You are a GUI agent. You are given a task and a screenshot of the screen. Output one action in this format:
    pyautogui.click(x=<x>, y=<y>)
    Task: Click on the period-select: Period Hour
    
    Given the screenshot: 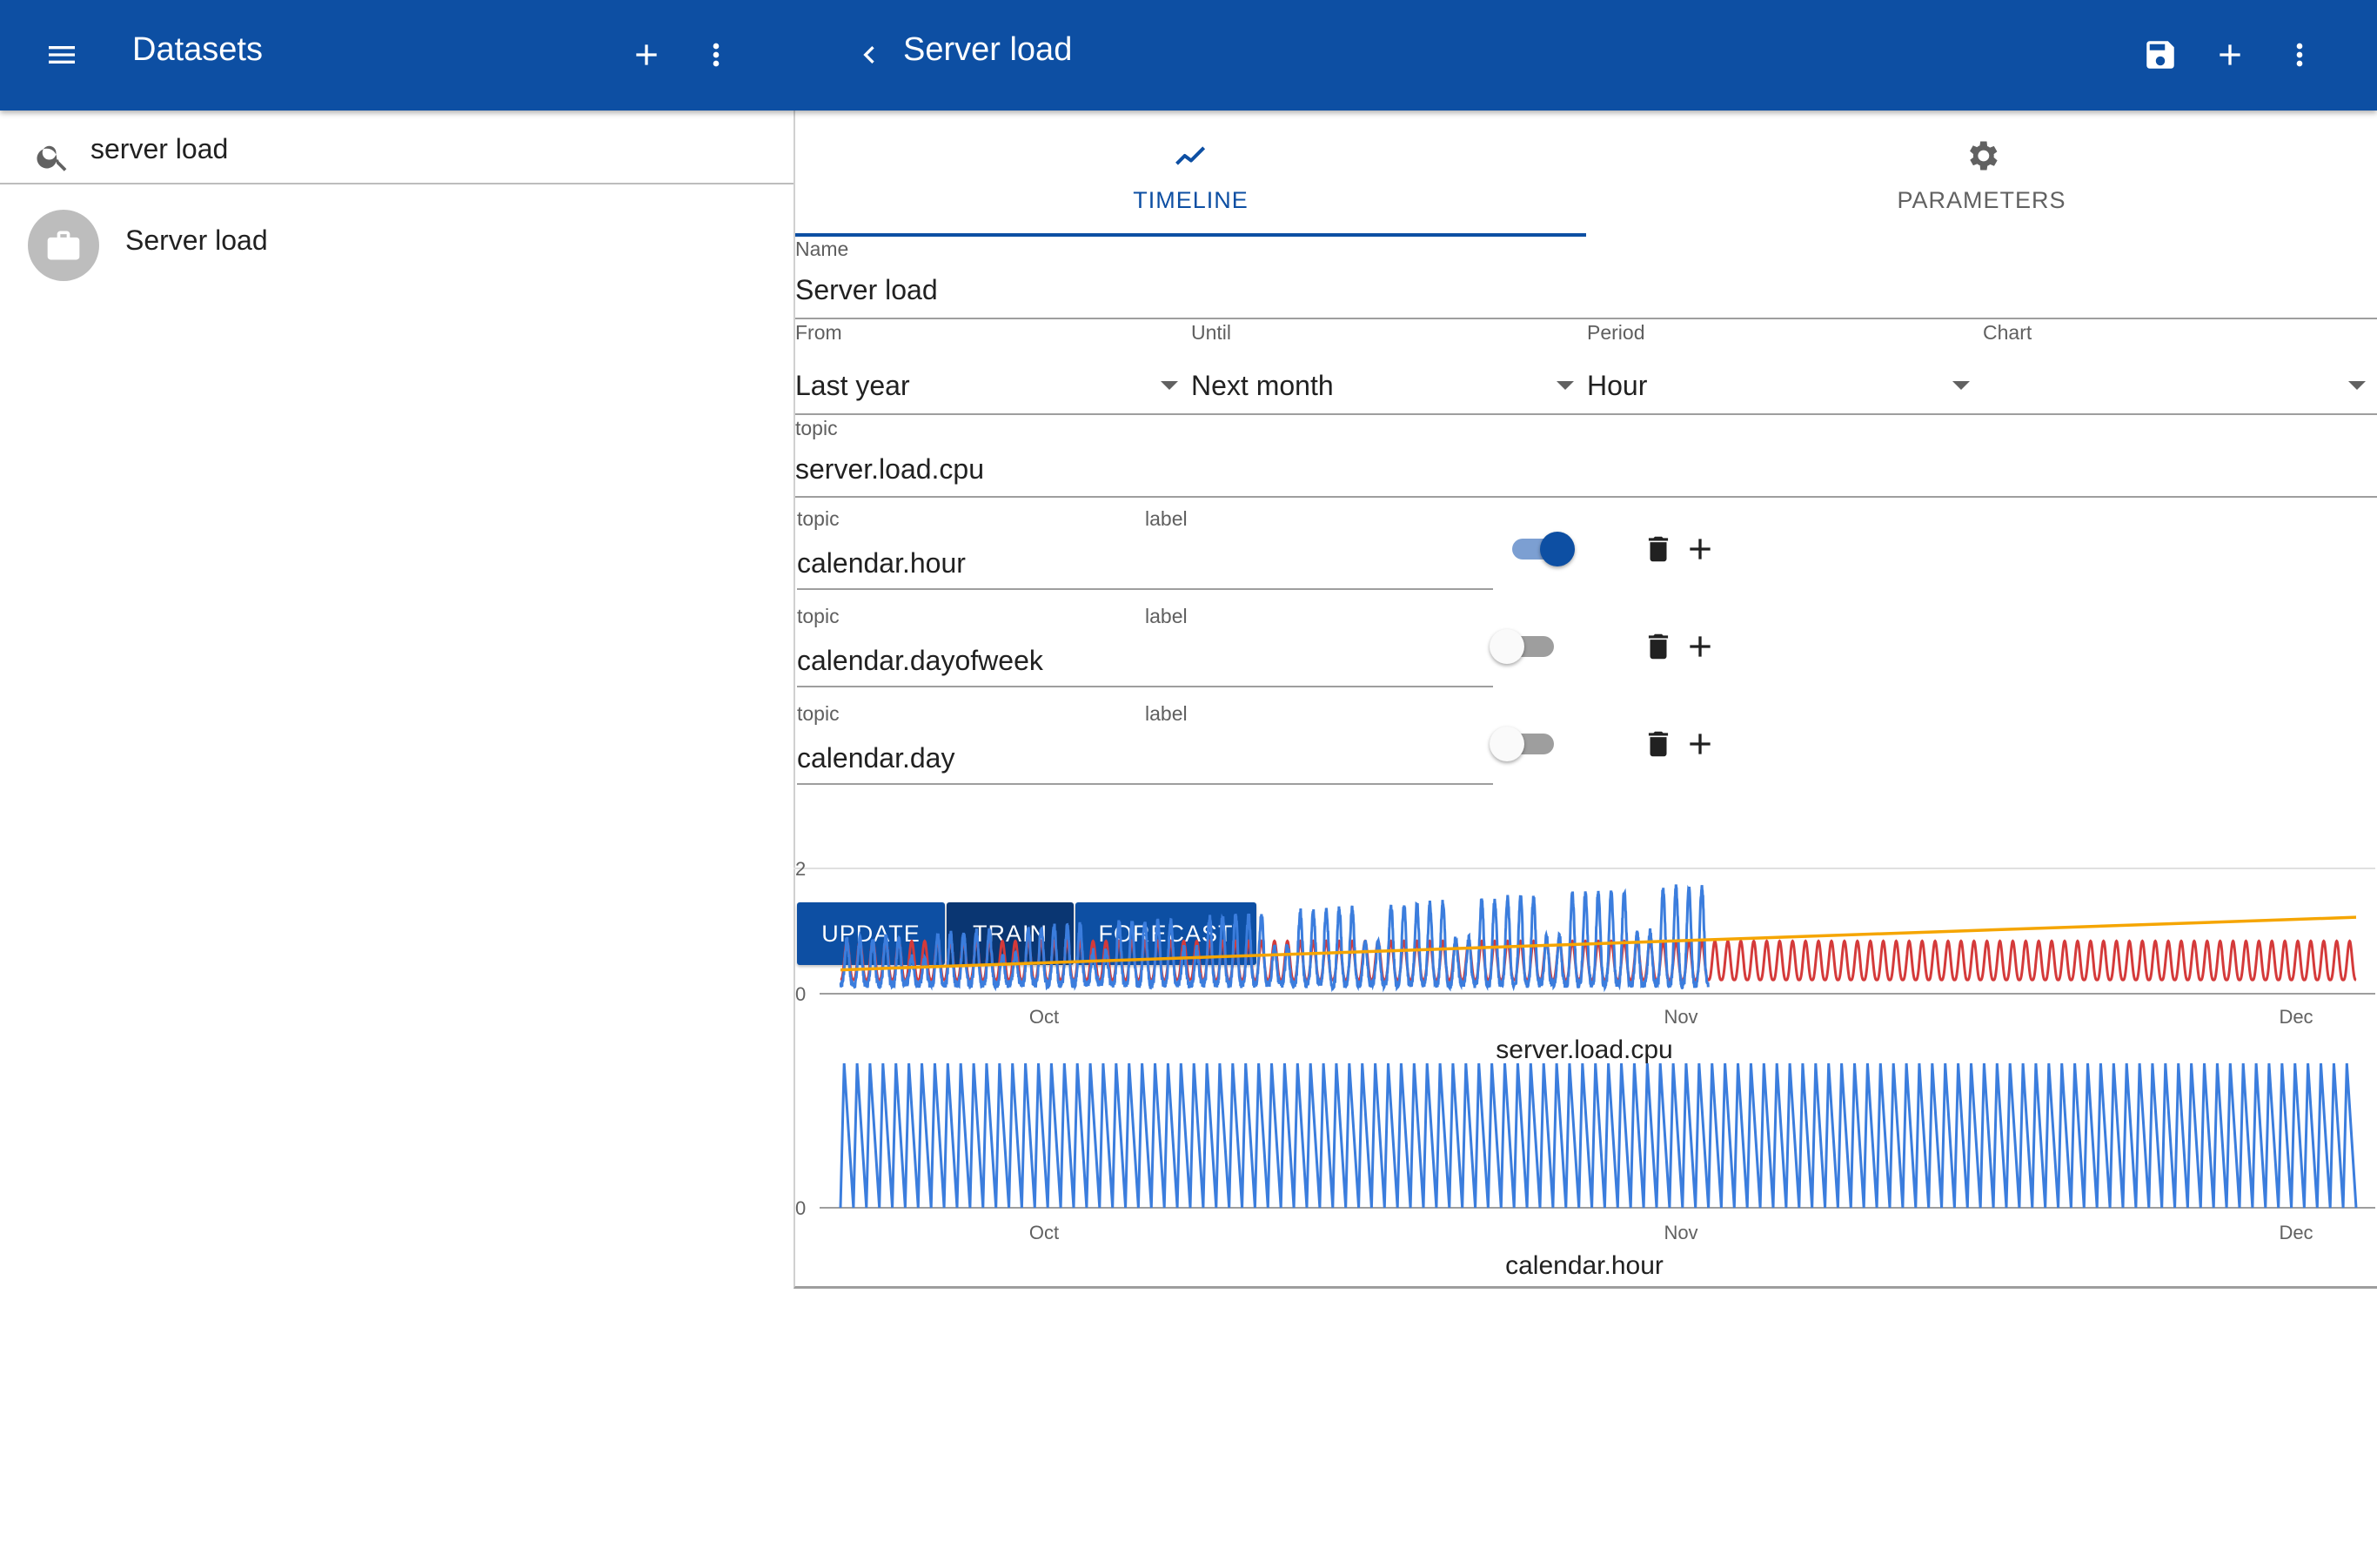 What is the action you would take?
    pyautogui.click(x=1784, y=369)
    